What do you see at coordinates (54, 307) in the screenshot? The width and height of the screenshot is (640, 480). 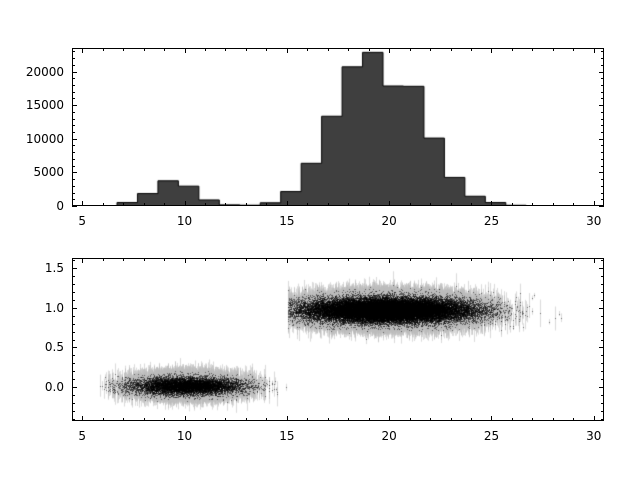 I see `y-tick-label: 1.0` at bounding box center [54, 307].